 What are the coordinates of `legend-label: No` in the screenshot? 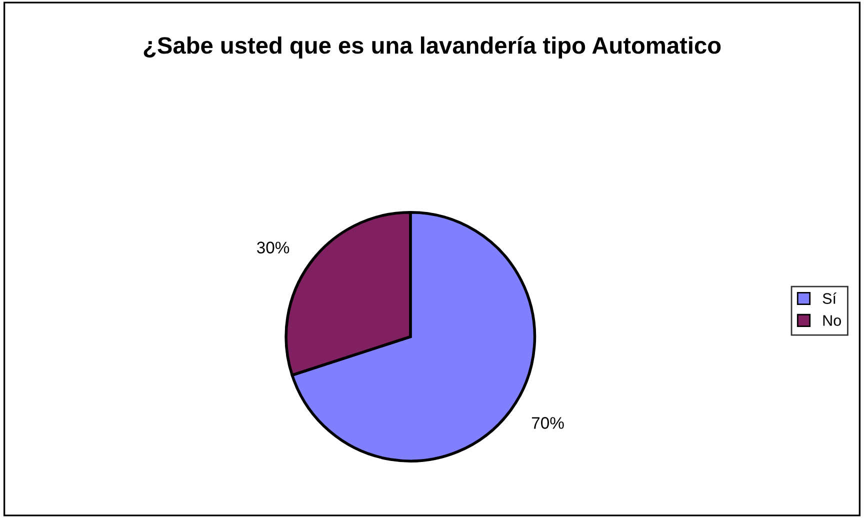 It's located at (832, 320).